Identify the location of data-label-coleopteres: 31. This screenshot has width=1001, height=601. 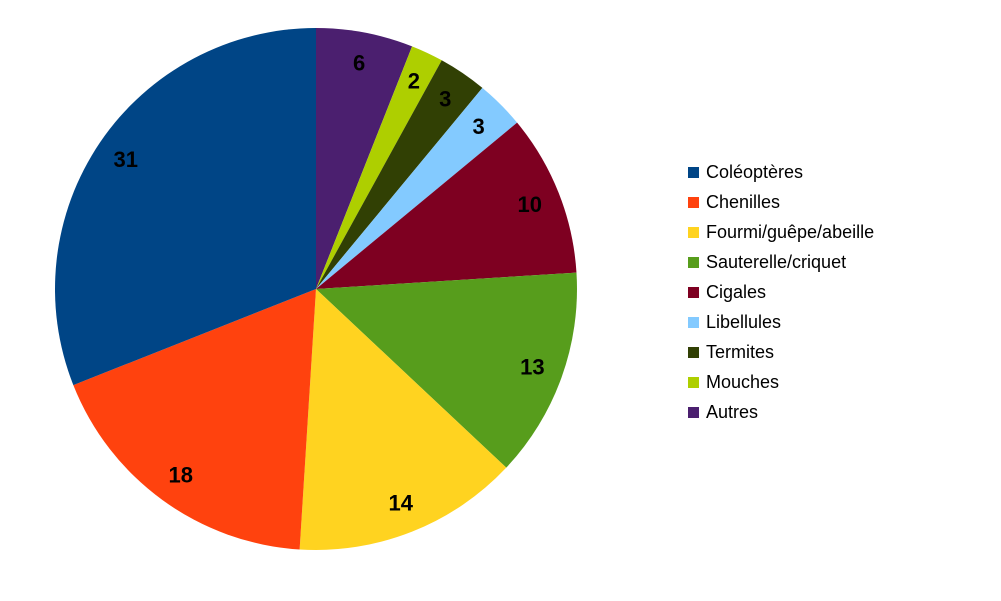
(126, 159).